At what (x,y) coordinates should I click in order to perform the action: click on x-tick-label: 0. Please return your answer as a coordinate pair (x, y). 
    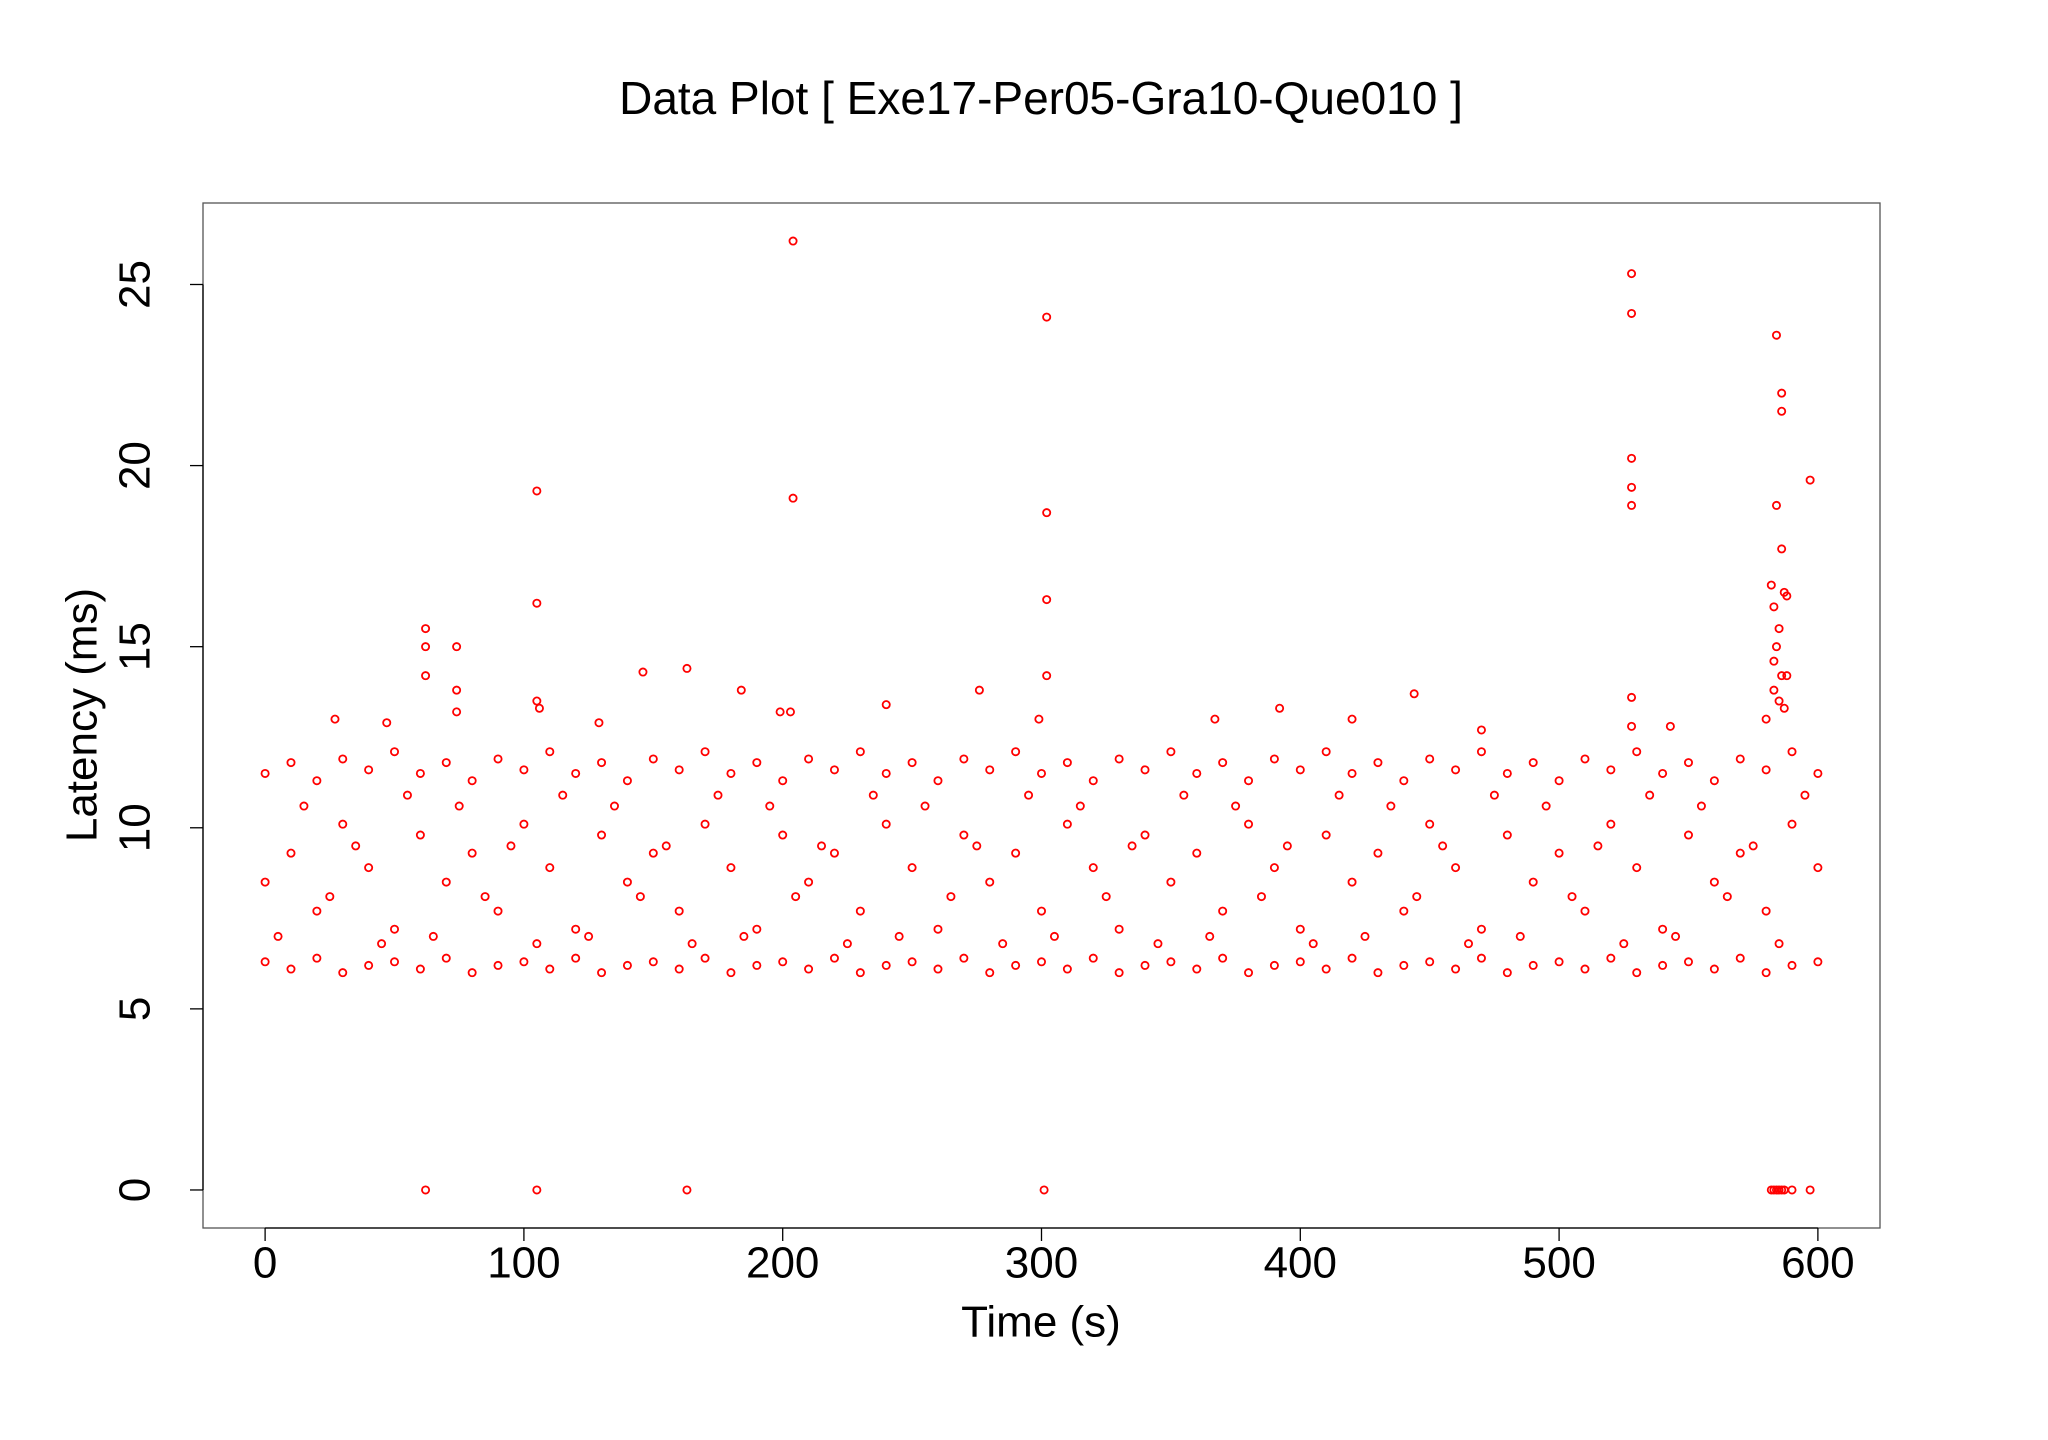
    Looking at the image, I should click on (265, 1263).